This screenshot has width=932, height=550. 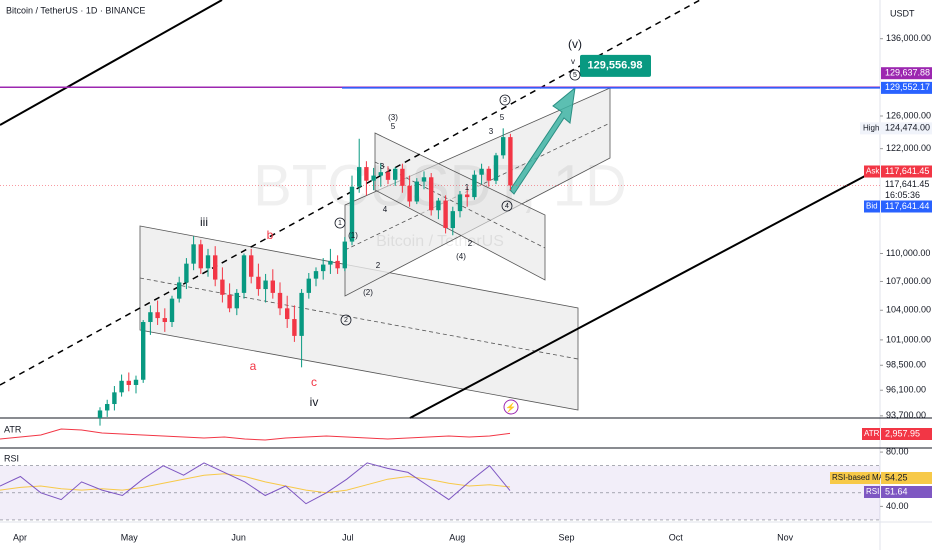 What do you see at coordinates (908, 115) in the screenshot?
I see `y-tick-label: 126,000.00` at bounding box center [908, 115].